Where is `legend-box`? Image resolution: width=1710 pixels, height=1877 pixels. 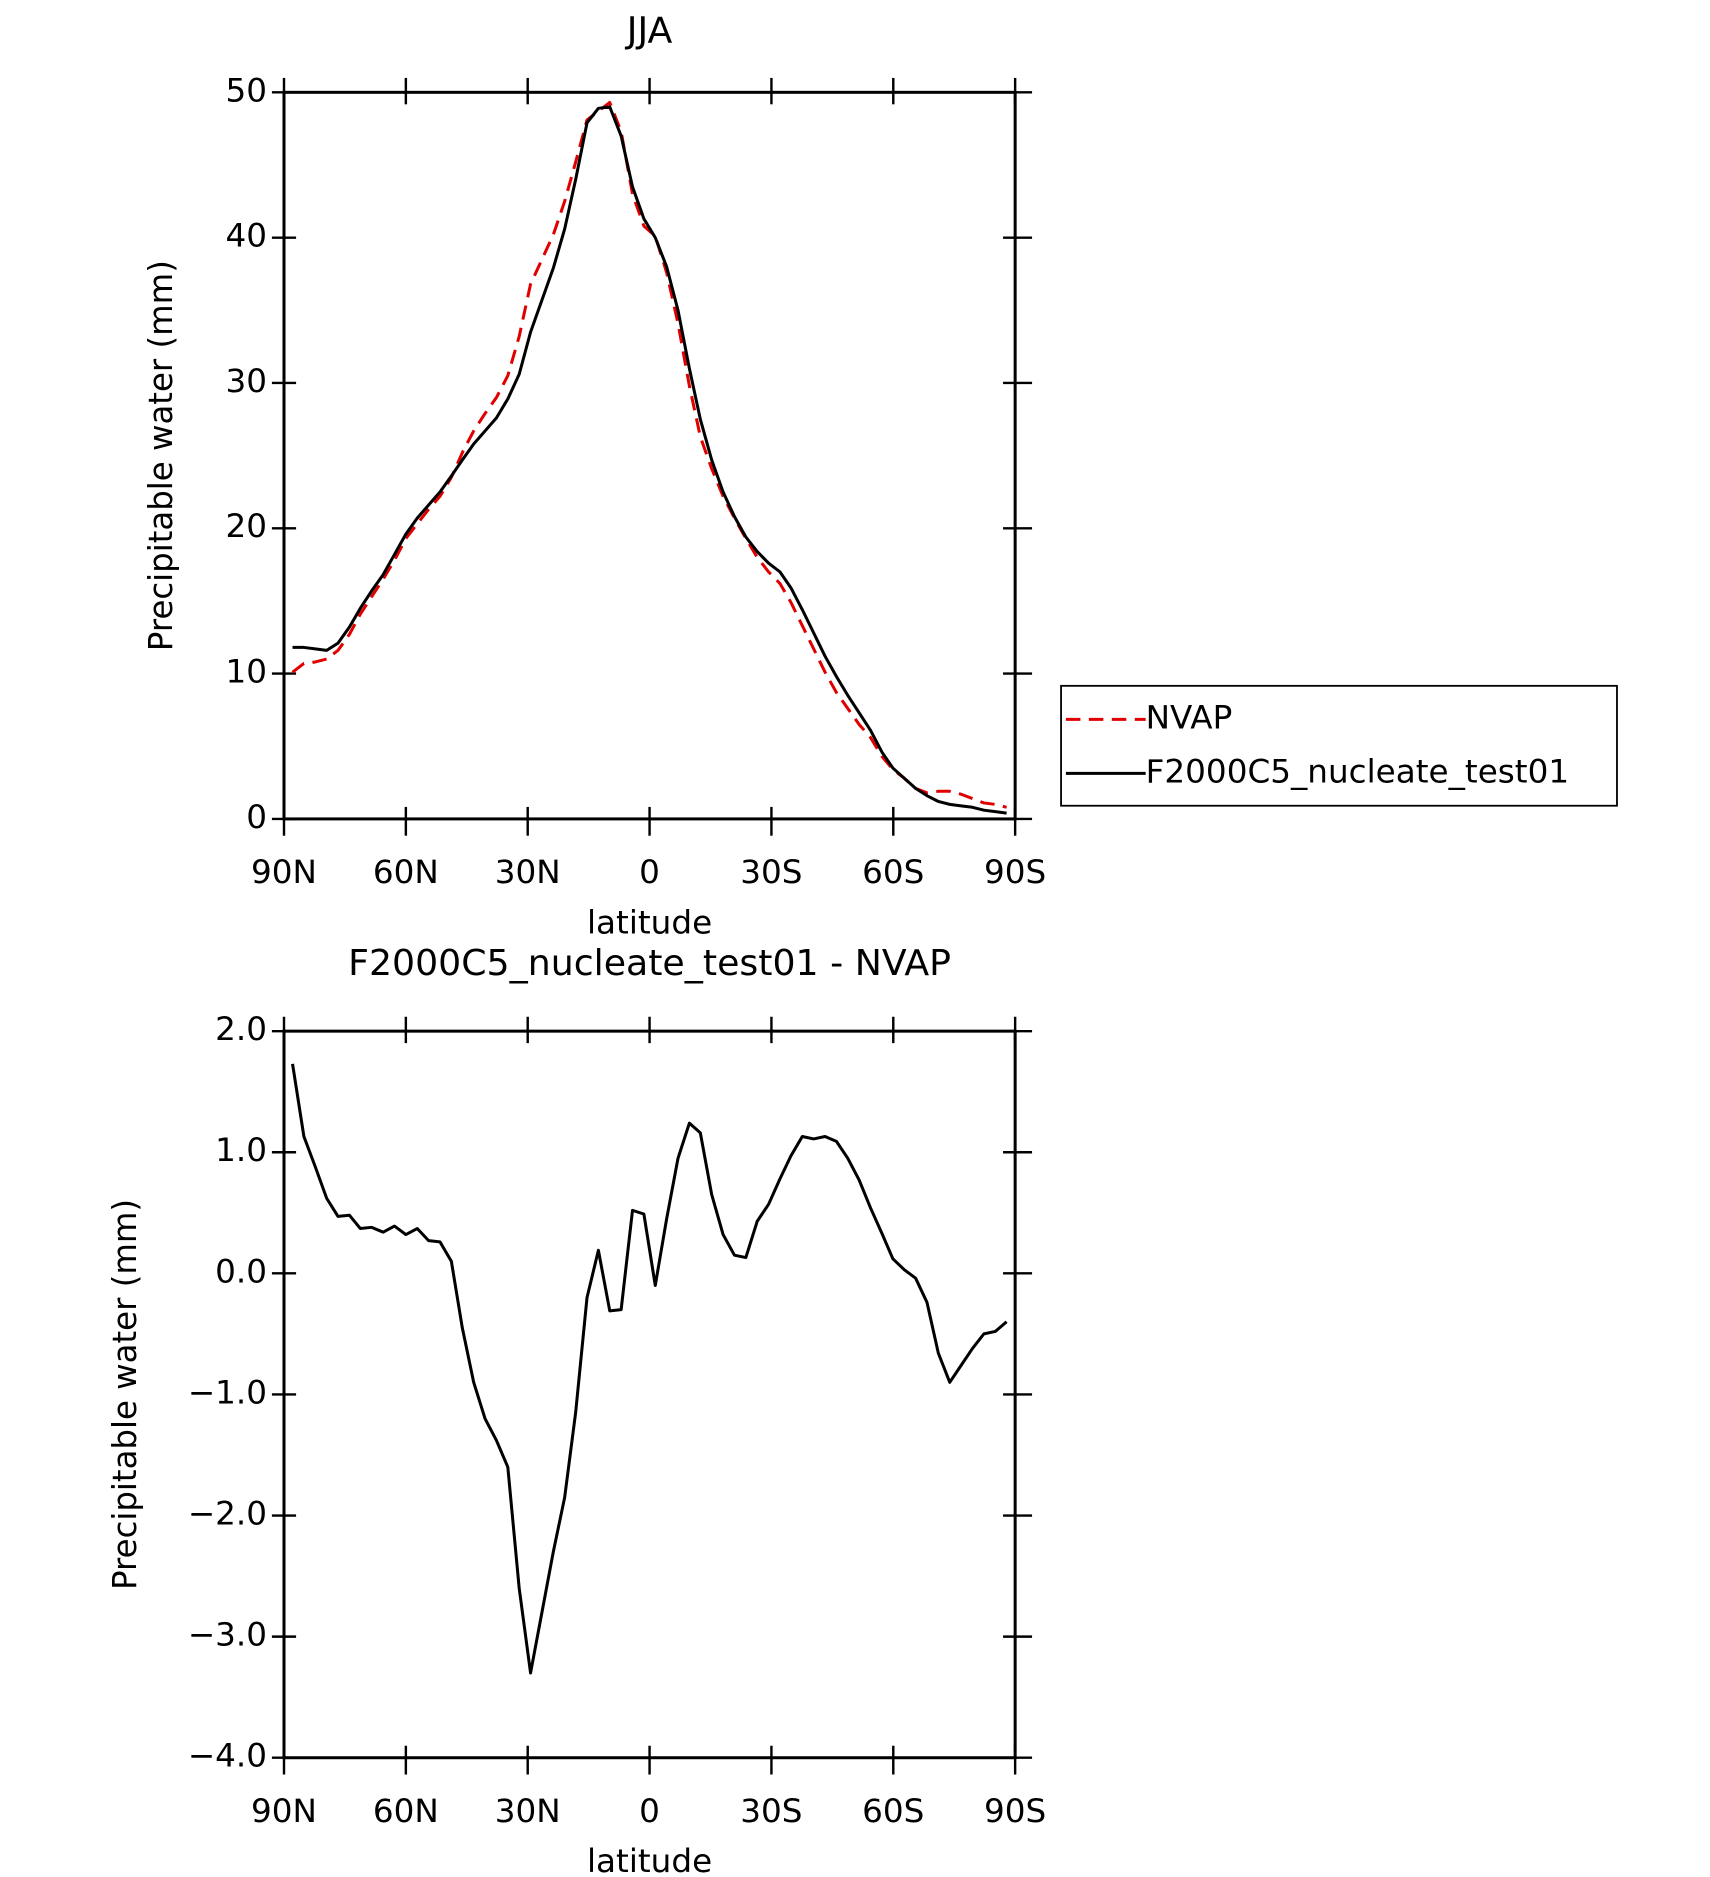 legend-box is located at coordinates (1339, 745).